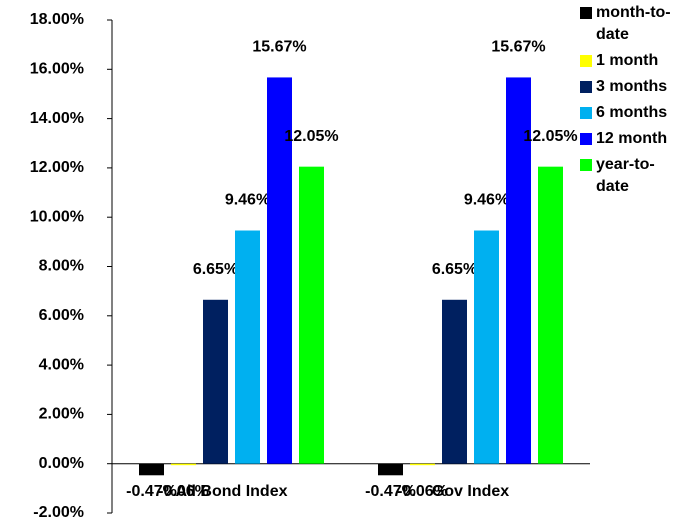  Describe the element at coordinates (57, 19) in the screenshot. I see `y-tick-label: 18.00%` at that location.